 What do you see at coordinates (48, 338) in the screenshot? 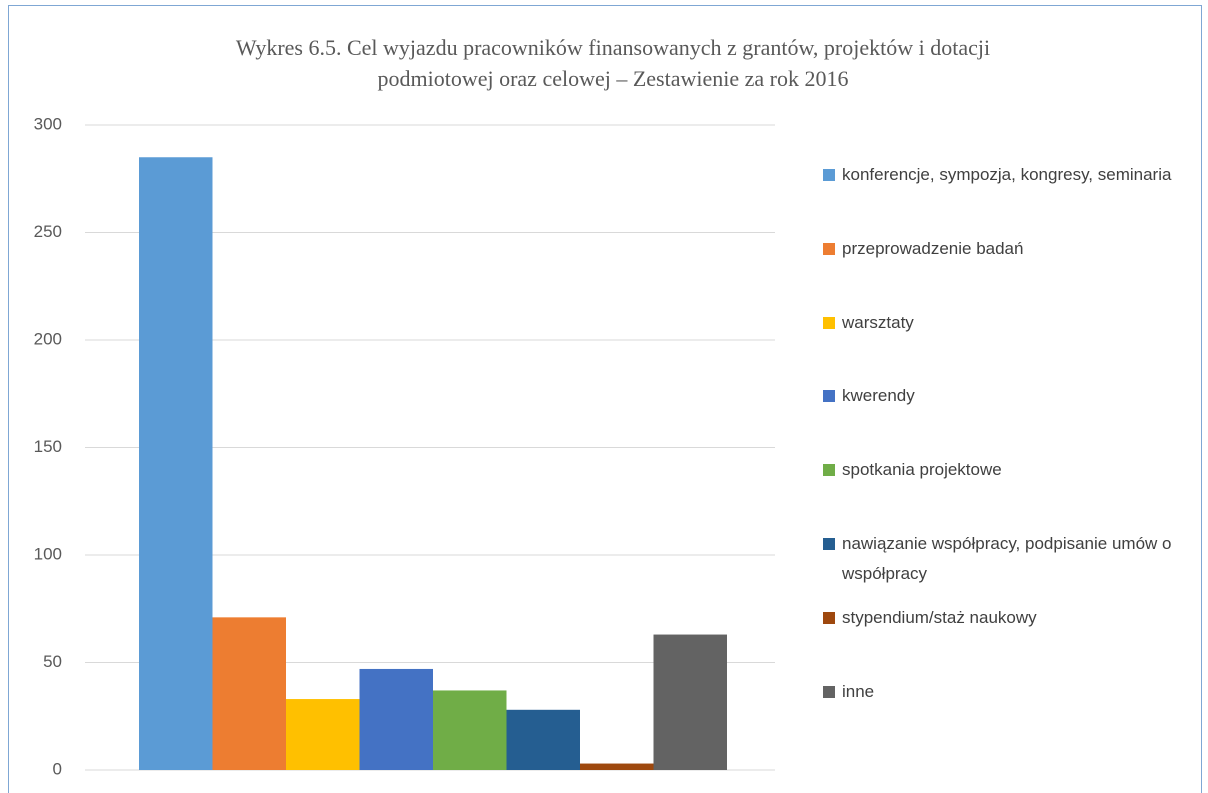
I see `y-tick-label: 200` at bounding box center [48, 338].